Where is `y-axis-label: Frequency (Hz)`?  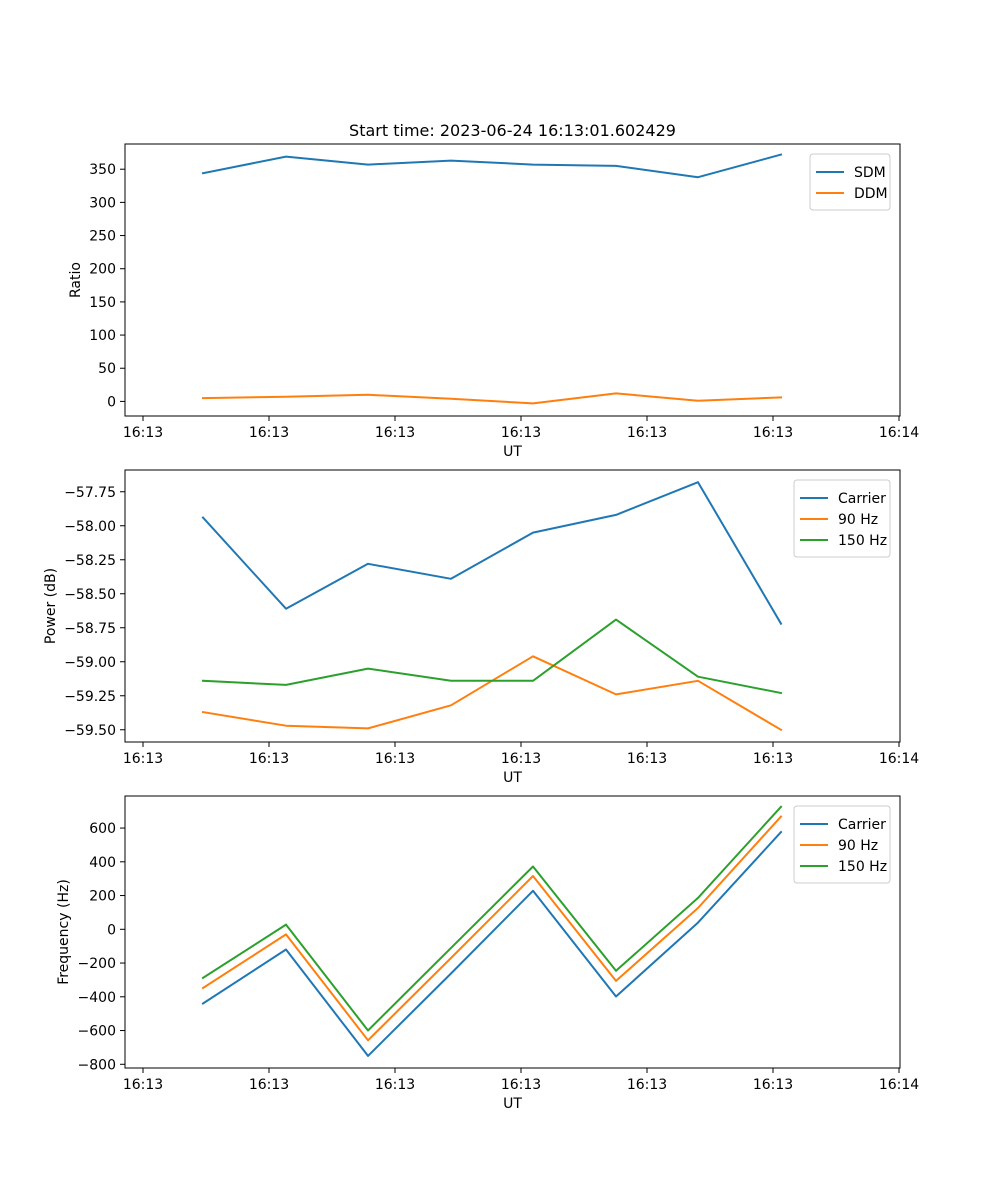
y-axis-label: Frequency (Hz) is located at coordinates (64, 932).